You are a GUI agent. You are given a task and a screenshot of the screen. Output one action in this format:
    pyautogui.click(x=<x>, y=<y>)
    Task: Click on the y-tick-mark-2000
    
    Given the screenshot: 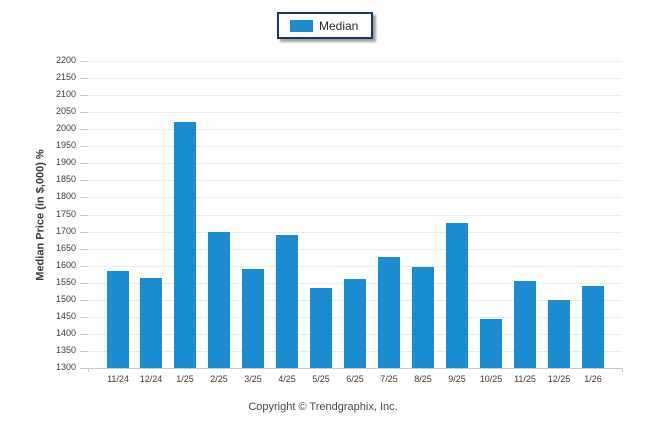 What is the action you would take?
    pyautogui.click(x=84, y=129)
    